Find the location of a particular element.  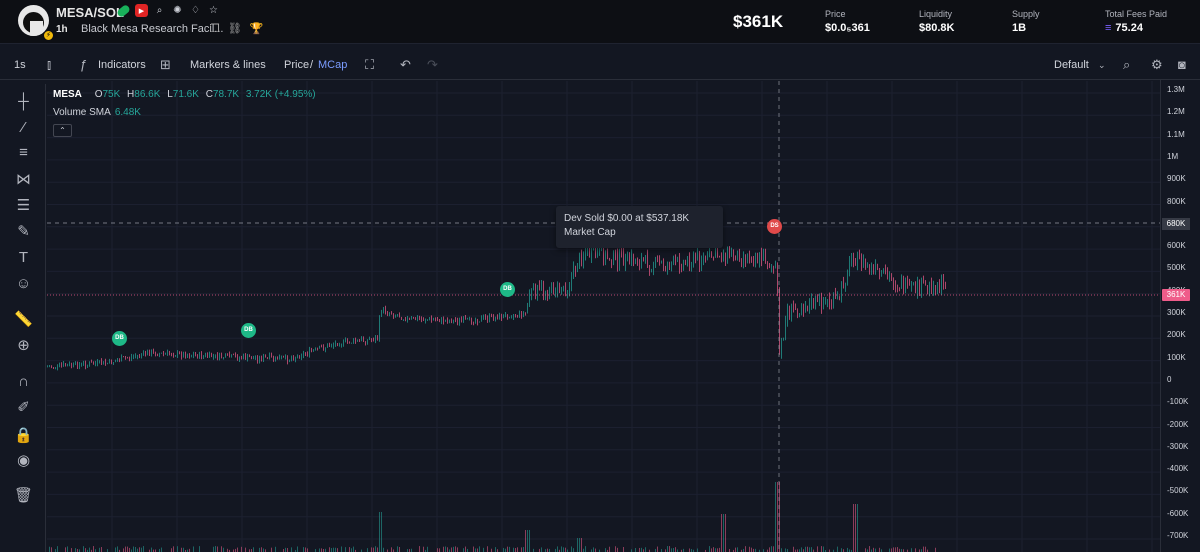

verified-badge-icon: ⚡ is located at coordinates (48, 35).